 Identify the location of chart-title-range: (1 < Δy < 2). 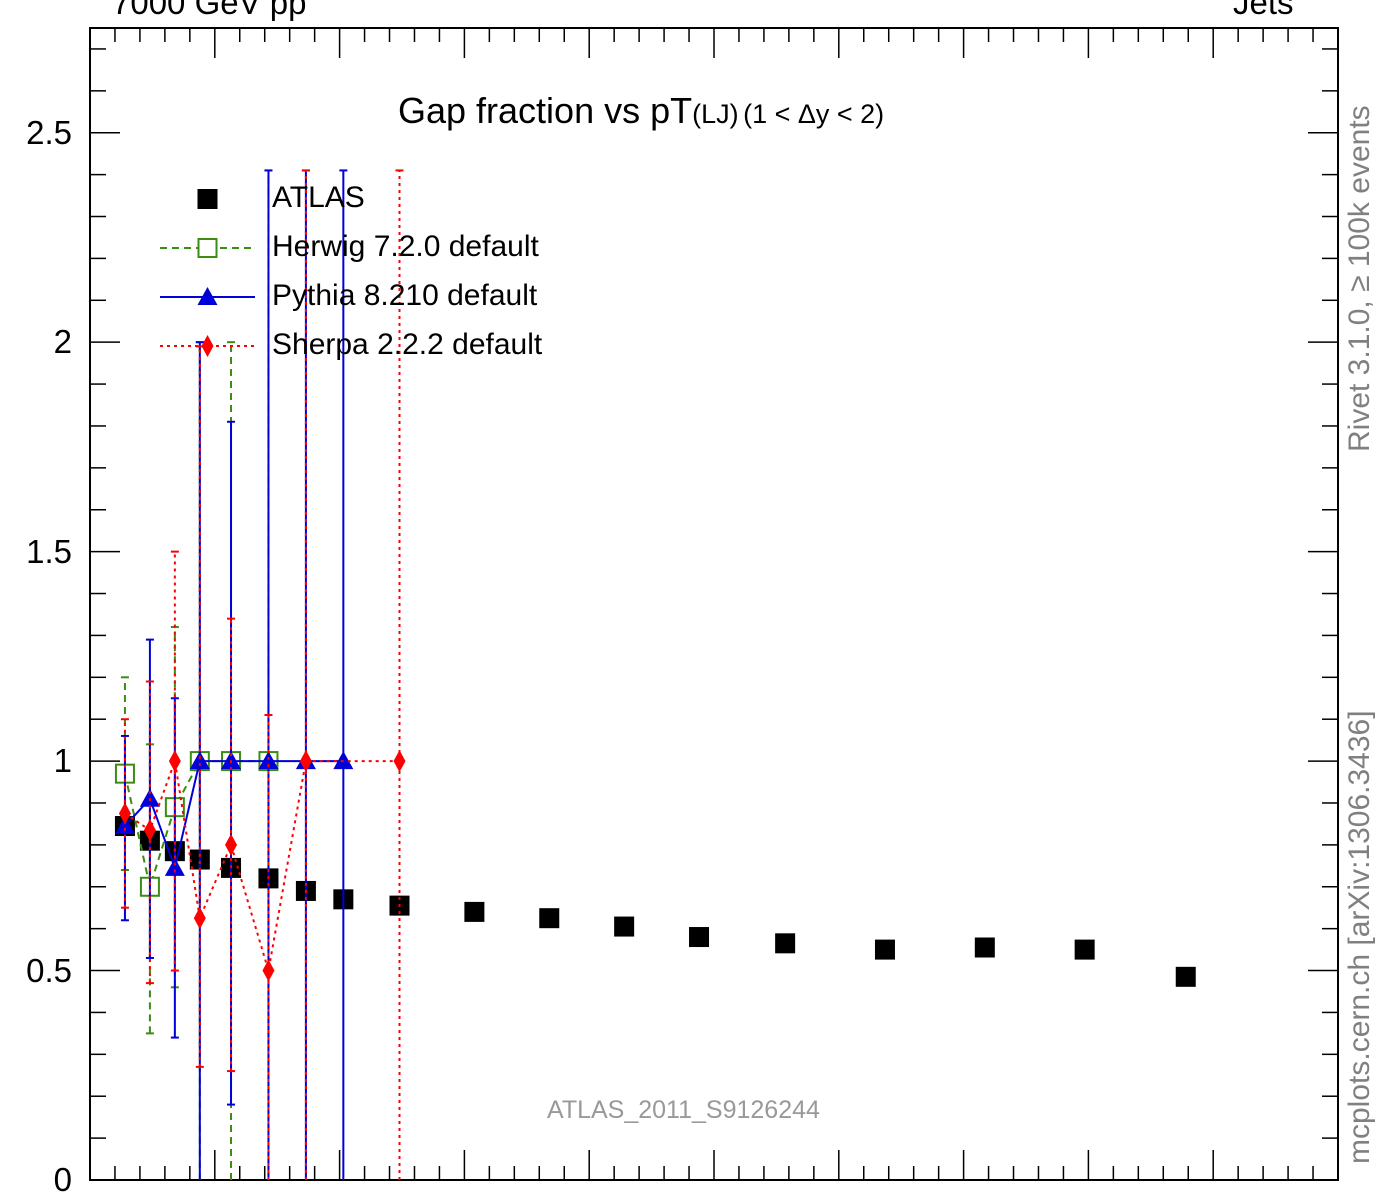
(813, 114).